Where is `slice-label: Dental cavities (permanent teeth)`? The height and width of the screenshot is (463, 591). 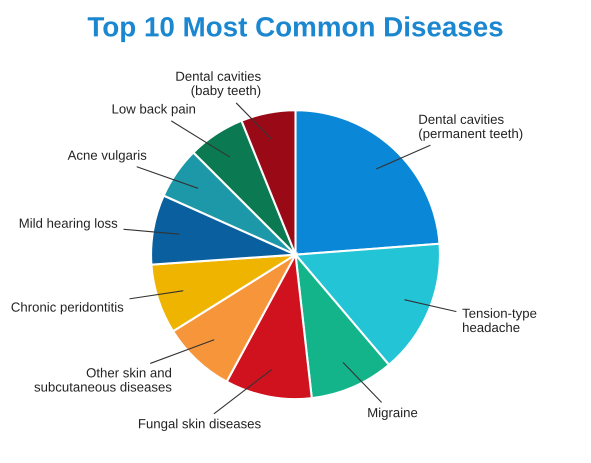 slice-label: Dental cavities (permanent teeth) is located at coordinates (470, 127).